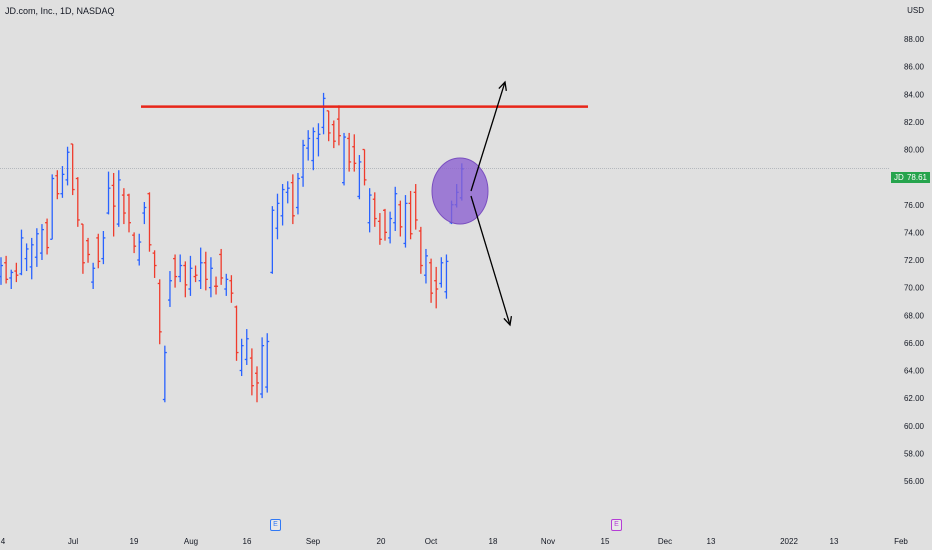  Describe the element at coordinates (493, 541) in the screenshot. I see `x-tick-label: 18` at that location.